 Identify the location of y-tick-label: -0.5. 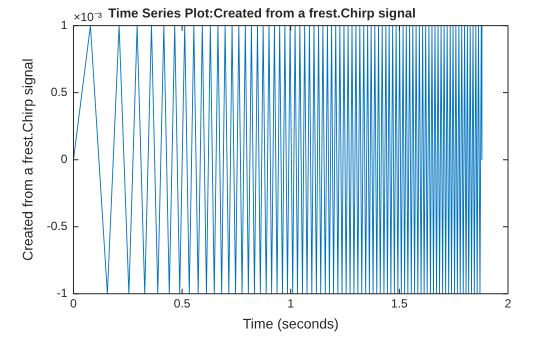
(57, 226).